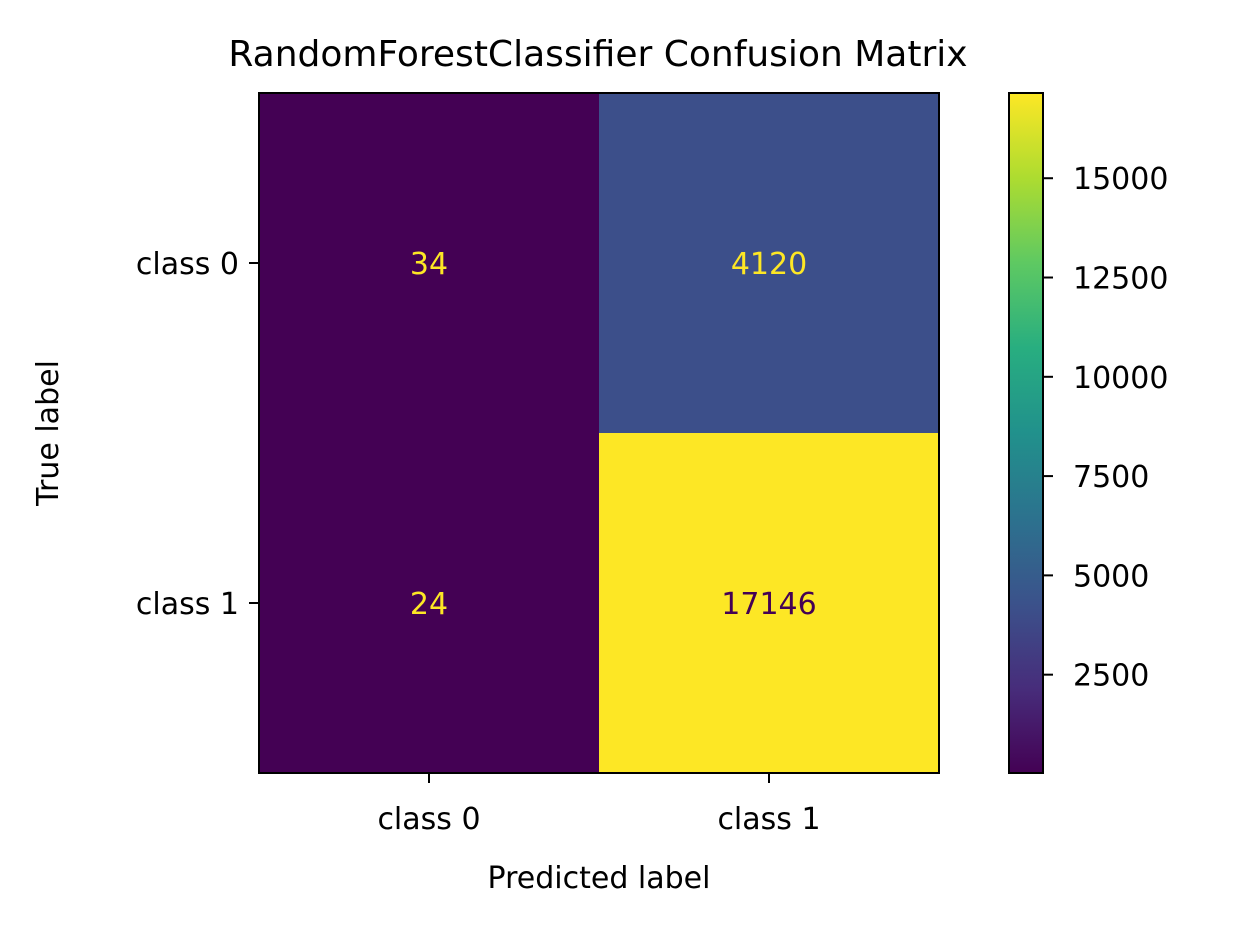  I want to click on cell-r1-c1, so click(769, 603).